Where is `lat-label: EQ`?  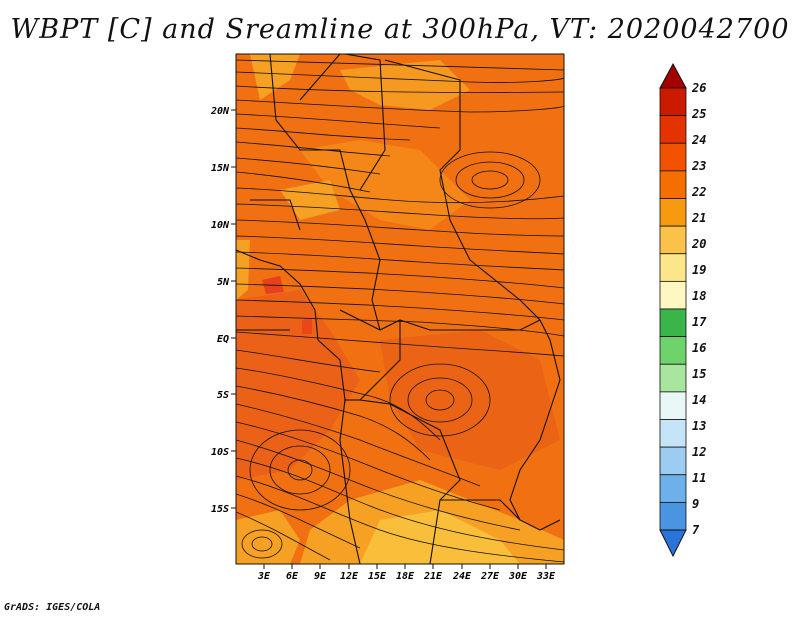 lat-label: EQ is located at coordinates (223, 339).